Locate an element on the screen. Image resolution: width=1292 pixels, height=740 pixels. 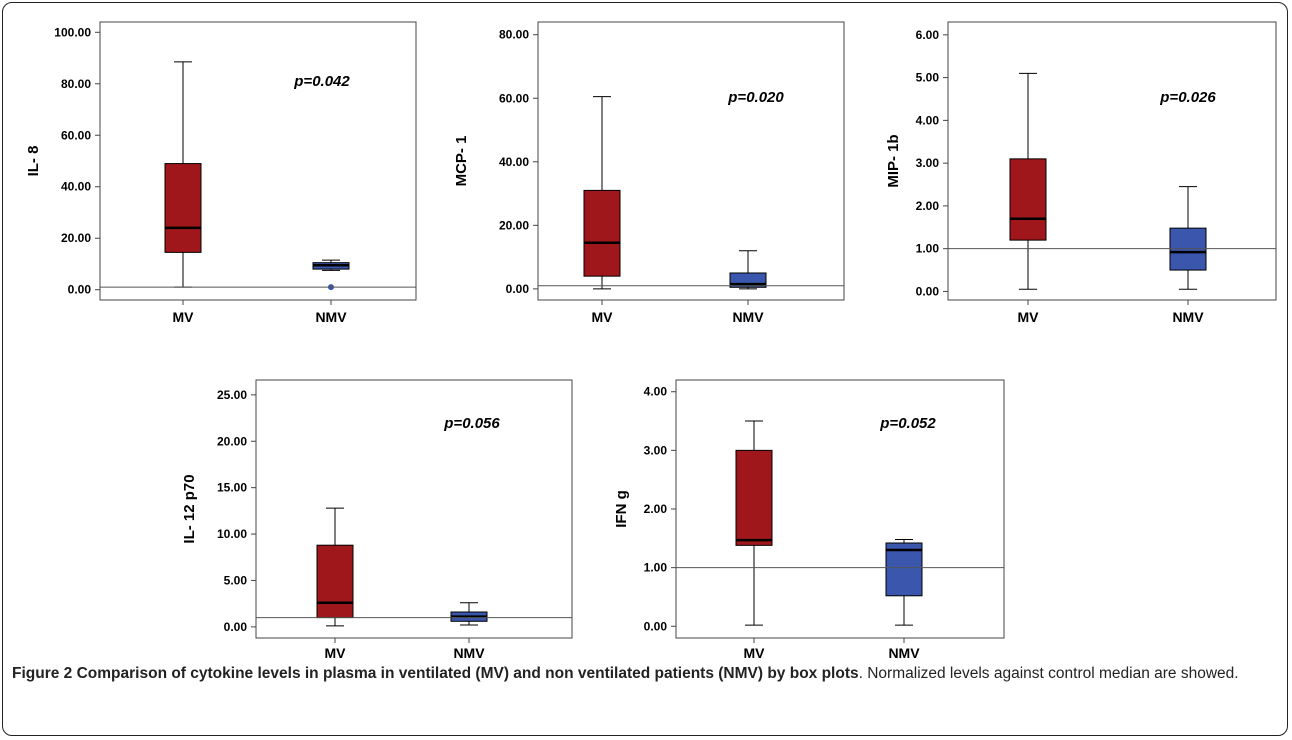
p-value-annotation: p=0.026 is located at coordinates (1187, 97).